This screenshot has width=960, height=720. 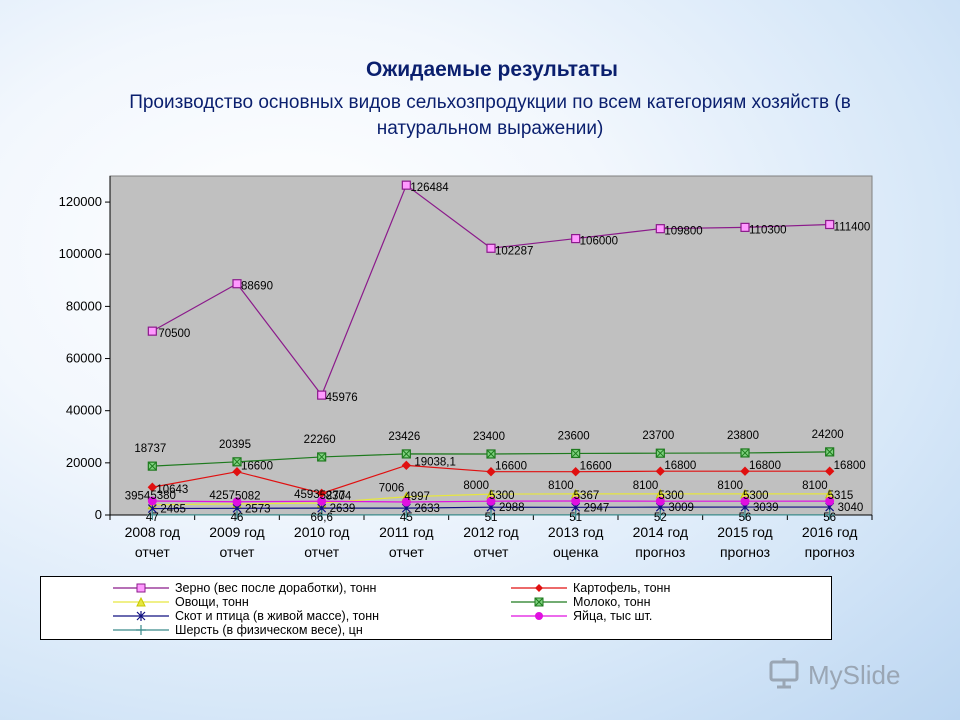 I want to click on y-tick-label: 0, so click(x=98, y=514).